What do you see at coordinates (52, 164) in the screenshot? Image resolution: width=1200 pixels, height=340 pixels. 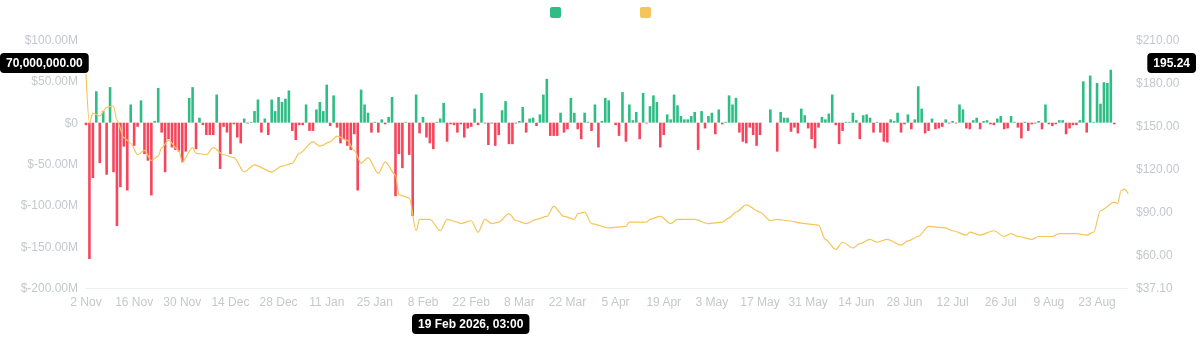 I see `y-tick-label: $-50.00M` at bounding box center [52, 164].